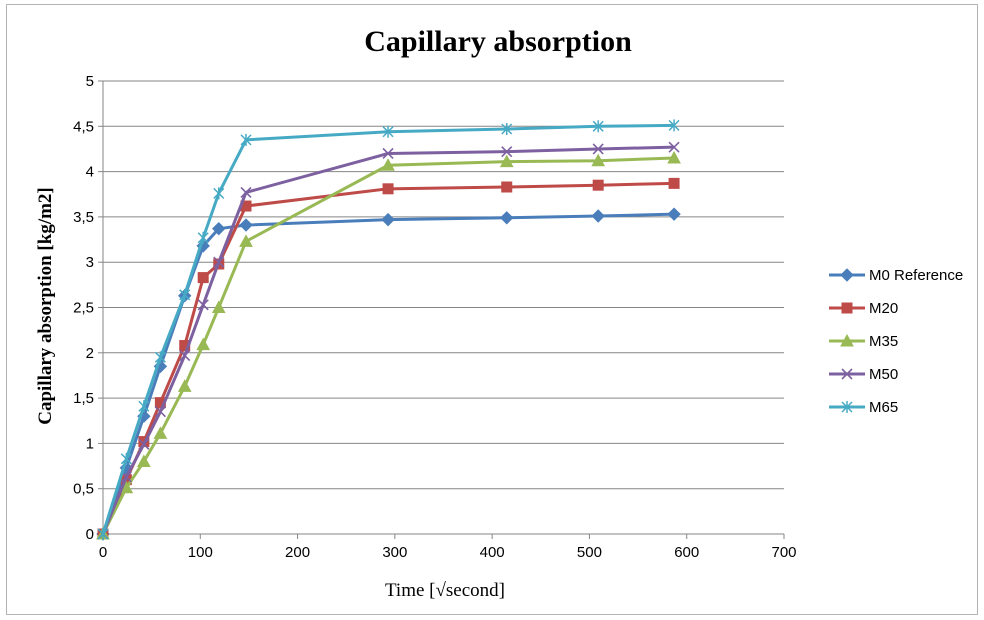  I want to click on x-tick-labels: 0 100 200 300 400 500 600 700, so click(448, 547).